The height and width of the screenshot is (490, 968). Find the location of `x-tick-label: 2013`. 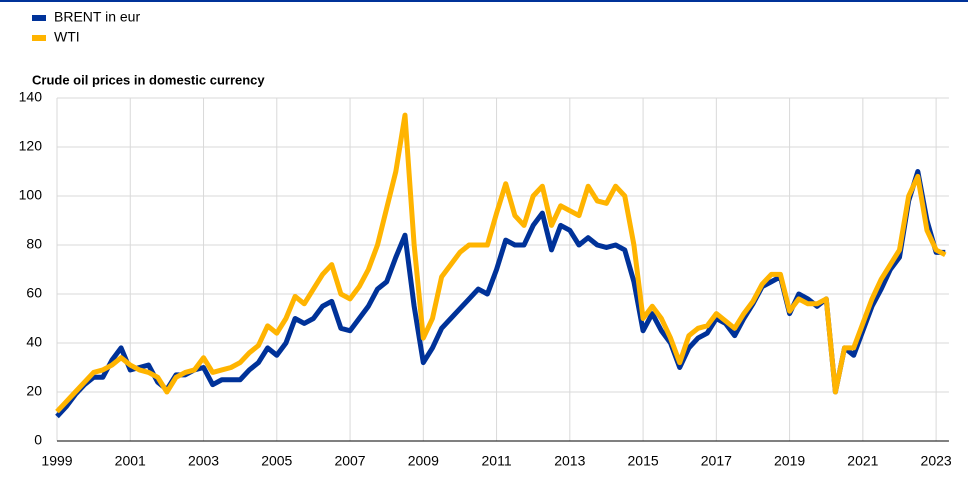

x-tick-label: 2013 is located at coordinates (569, 461).